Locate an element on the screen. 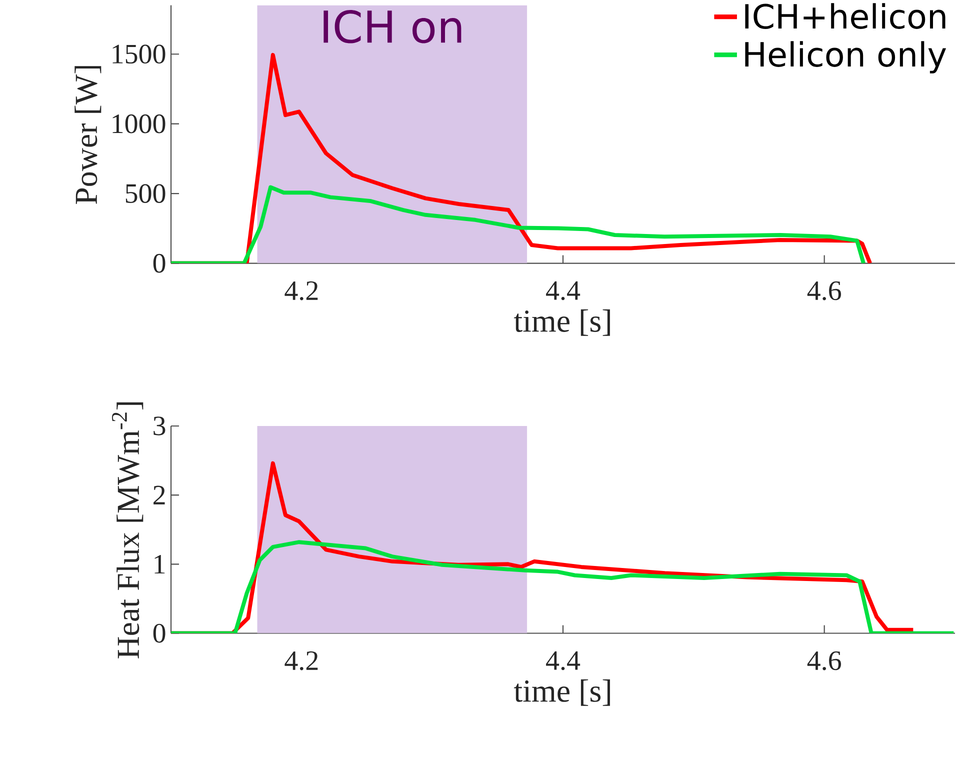 The image size is (958, 759). y-axis-title: Power [W] is located at coordinates (88, 135).